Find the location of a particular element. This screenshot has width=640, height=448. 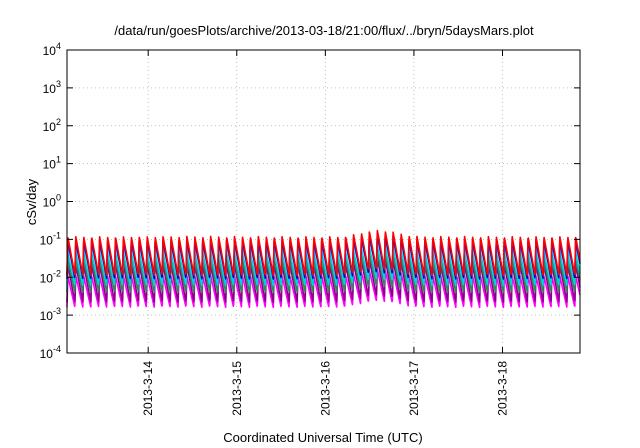

y-tick-exponent: -3 is located at coordinates (57, 311).